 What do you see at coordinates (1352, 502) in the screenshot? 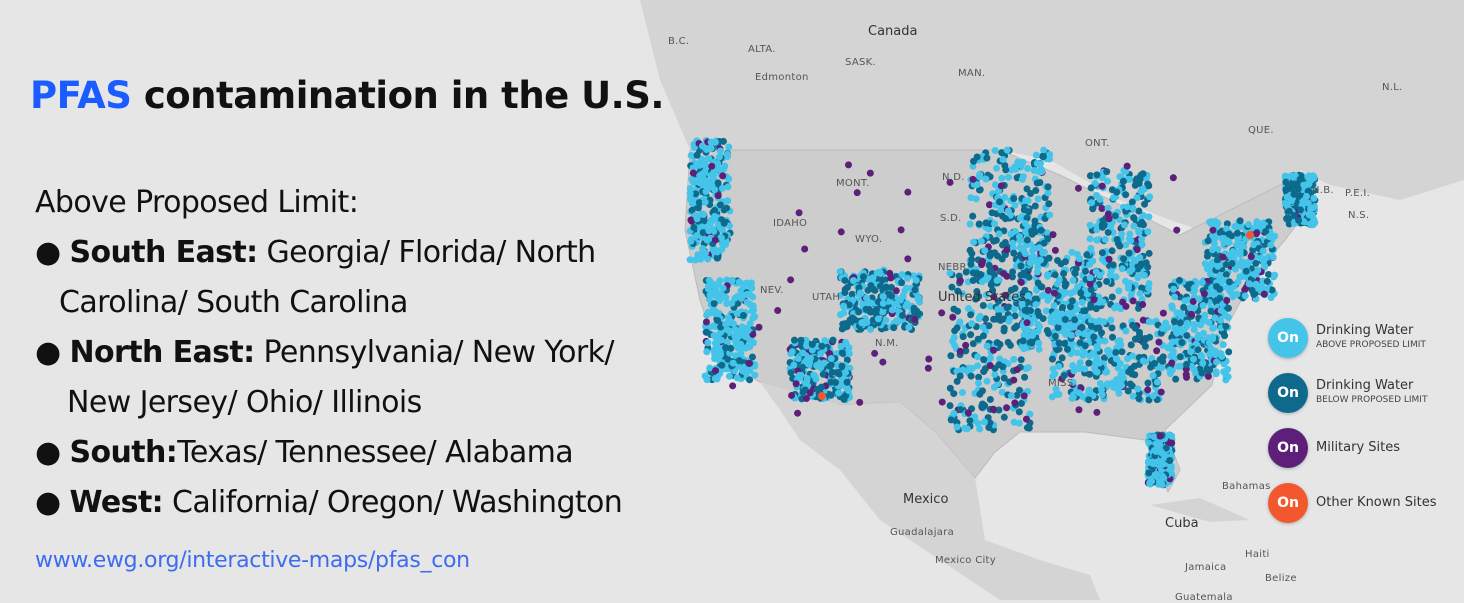
I see `legend-item-other: On Other Known Sites` at bounding box center [1352, 502].